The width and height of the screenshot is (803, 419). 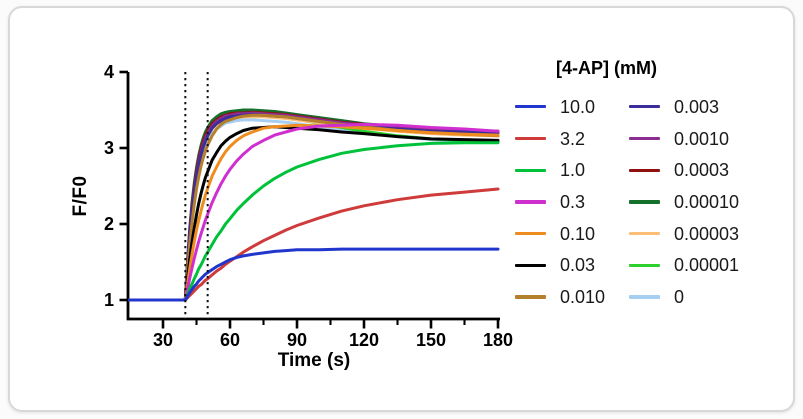 I want to click on legend-item: 10.0, so click(x=562, y=107).